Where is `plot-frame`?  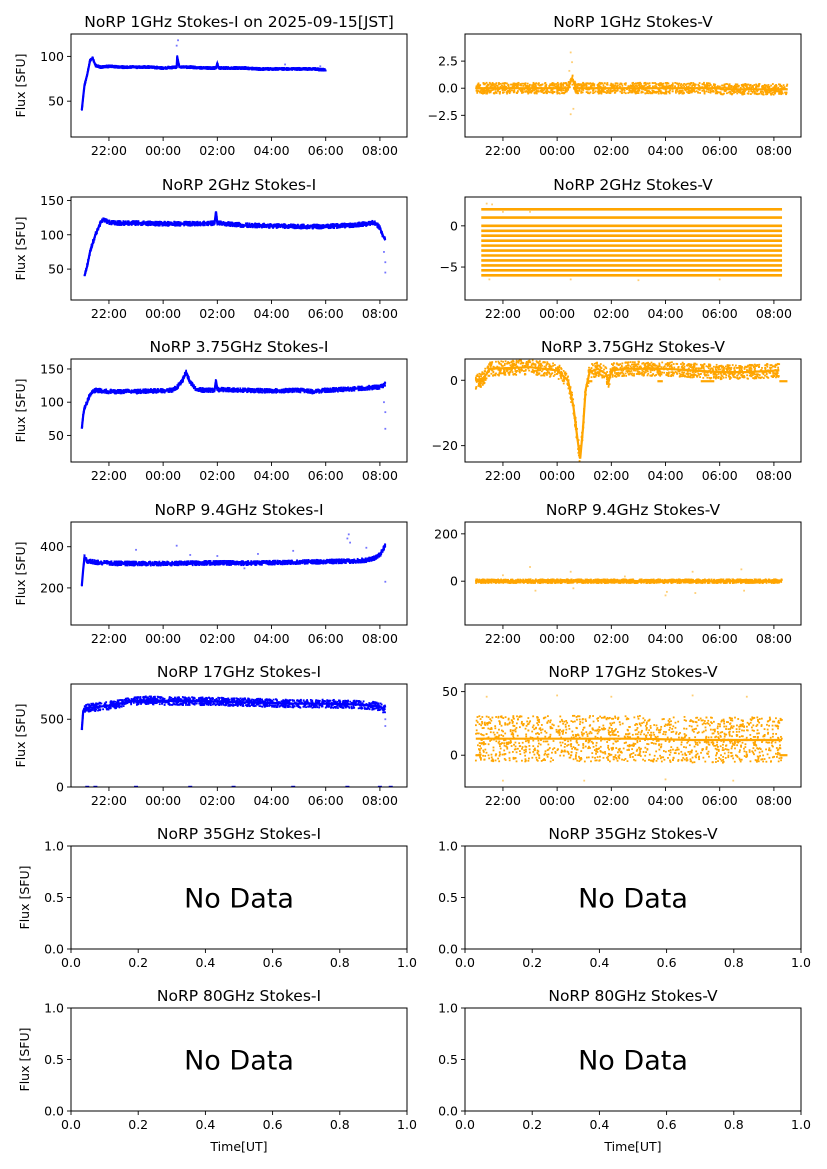
plot-frame is located at coordinates (633, 85).